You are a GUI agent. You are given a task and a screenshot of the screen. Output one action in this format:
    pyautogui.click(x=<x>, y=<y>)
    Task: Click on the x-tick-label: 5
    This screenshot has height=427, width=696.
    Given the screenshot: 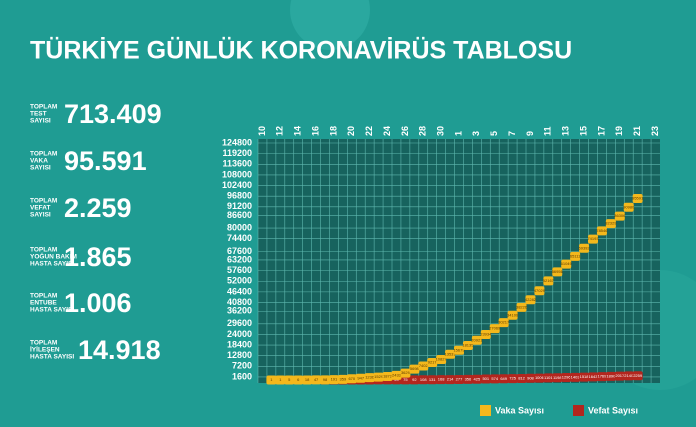 What is the action you would take?
    pyautogui.click(x=494, y=133)
    